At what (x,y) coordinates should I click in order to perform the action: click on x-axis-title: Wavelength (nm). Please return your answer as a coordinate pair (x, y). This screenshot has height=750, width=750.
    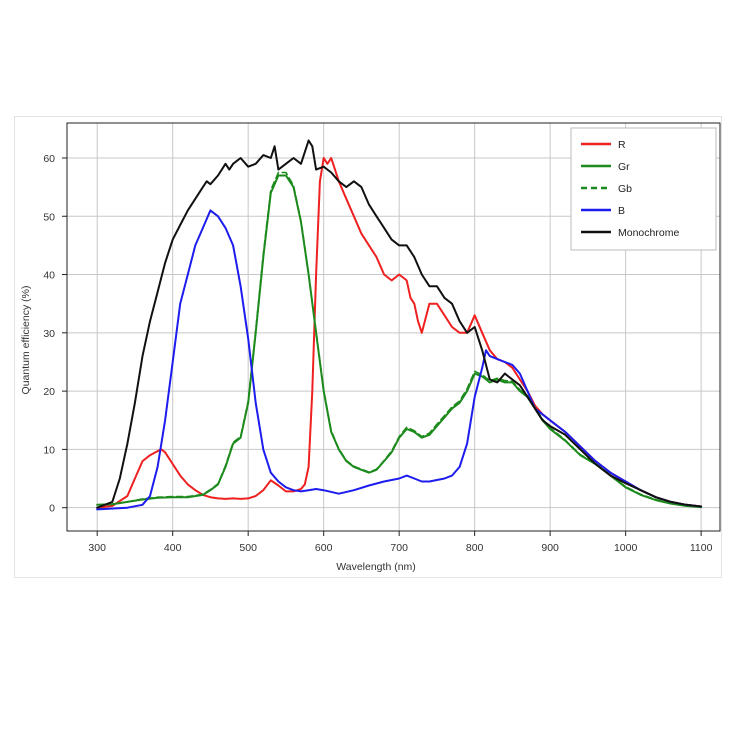
    Looking at the image, I should click on (376, 567).